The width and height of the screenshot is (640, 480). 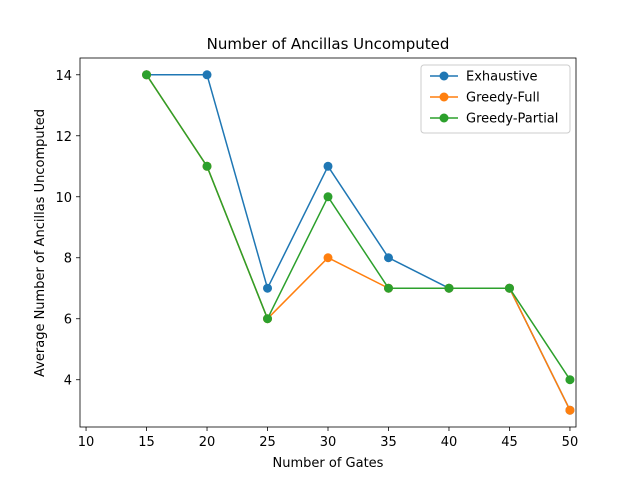 I want to click on x-tick-label: 50, so click(x=570, y=442).